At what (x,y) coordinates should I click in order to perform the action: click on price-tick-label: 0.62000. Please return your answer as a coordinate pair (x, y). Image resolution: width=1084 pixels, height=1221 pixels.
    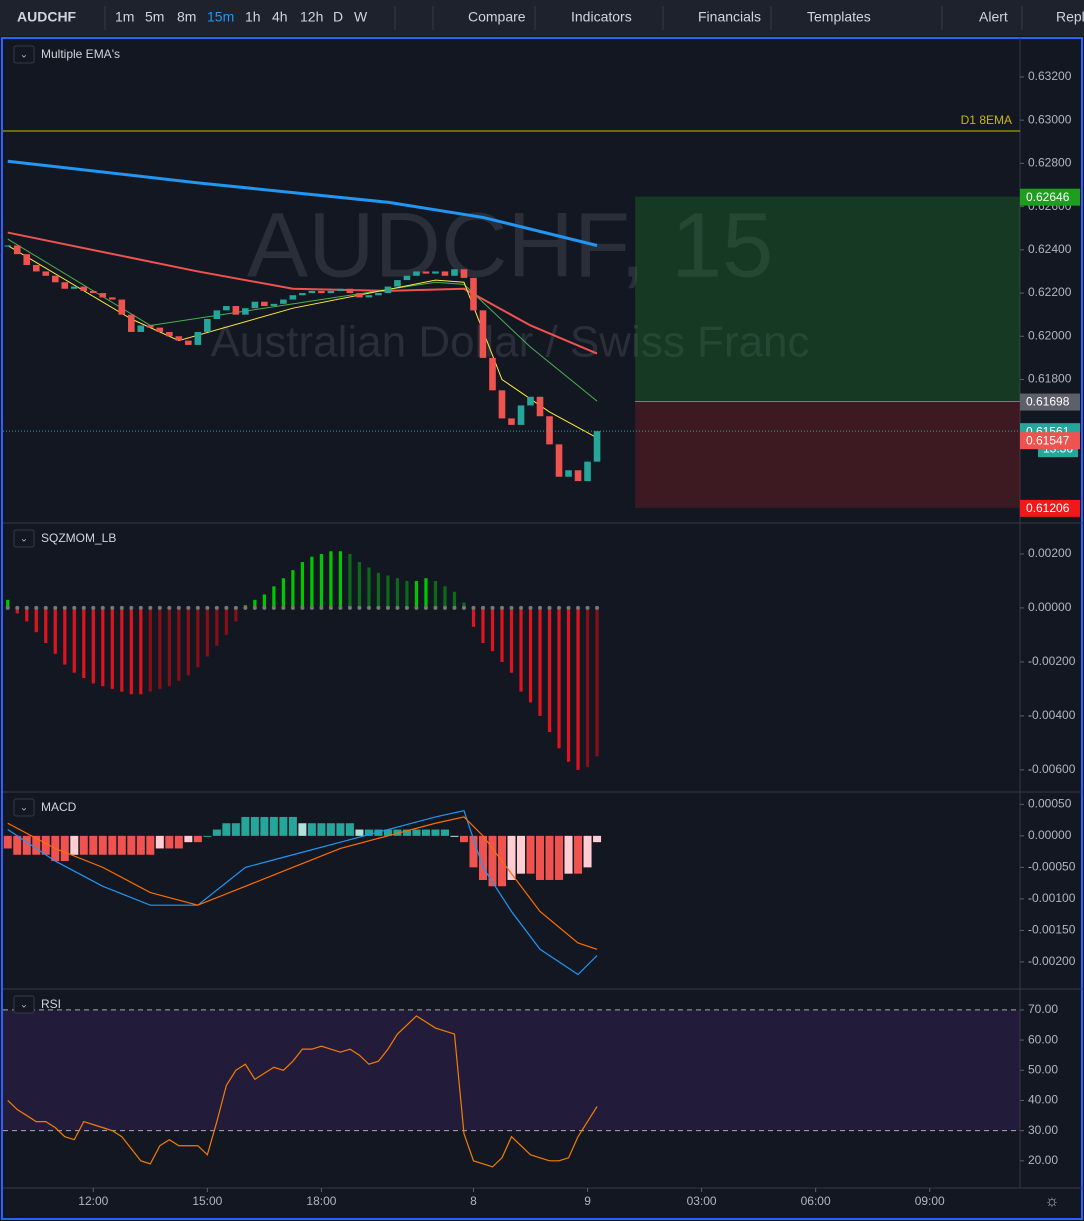
    Looking at the image, I should click on (1050, 335).